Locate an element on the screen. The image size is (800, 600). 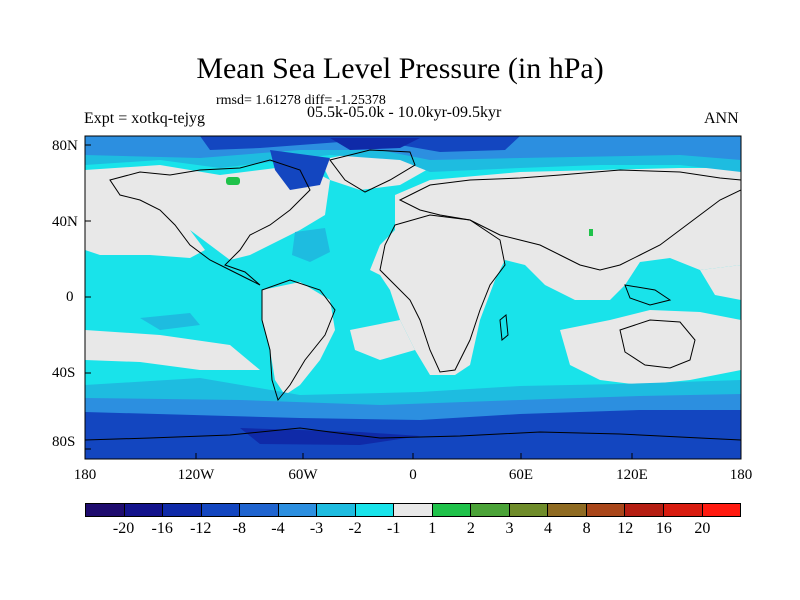
colorbar-label: 20 is located at coordinates (702, 528).